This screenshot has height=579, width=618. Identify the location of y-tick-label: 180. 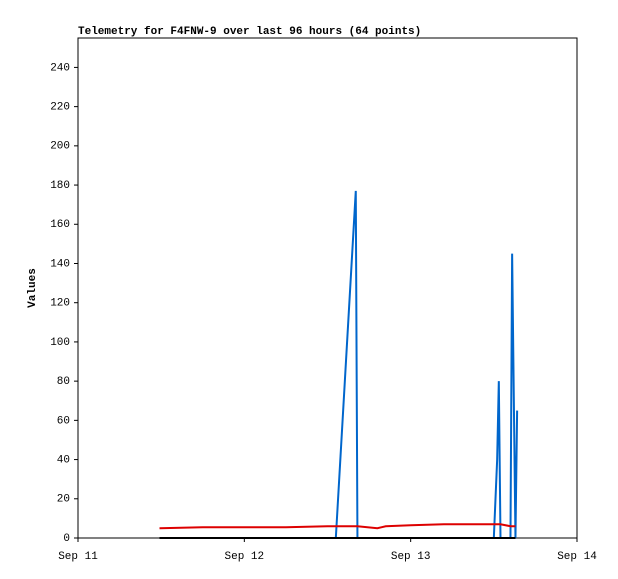
(60, 186).